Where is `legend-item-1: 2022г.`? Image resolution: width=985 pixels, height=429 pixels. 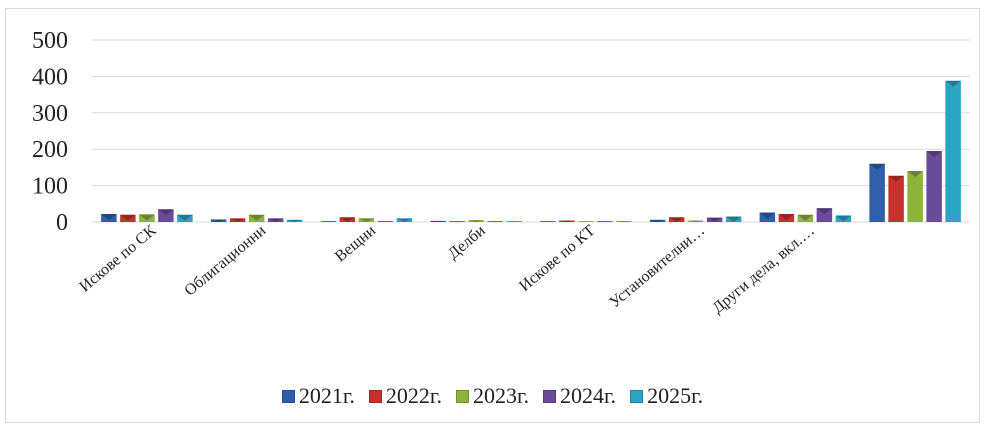 legend-item-1: 2022г. is located at coordinates (405, 396).